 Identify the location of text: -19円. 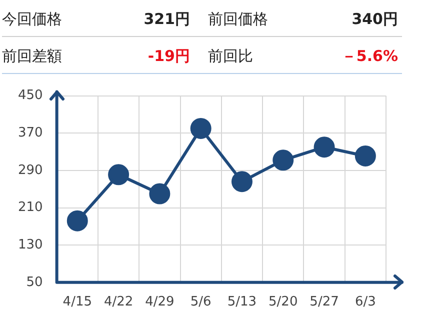
(144, 55).